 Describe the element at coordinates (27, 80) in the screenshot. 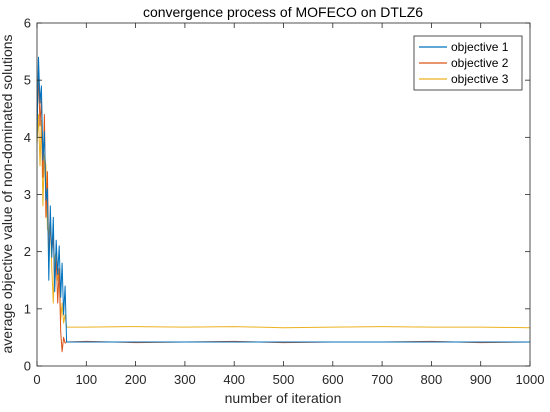

I see `y-tick-label: 5` at that location.